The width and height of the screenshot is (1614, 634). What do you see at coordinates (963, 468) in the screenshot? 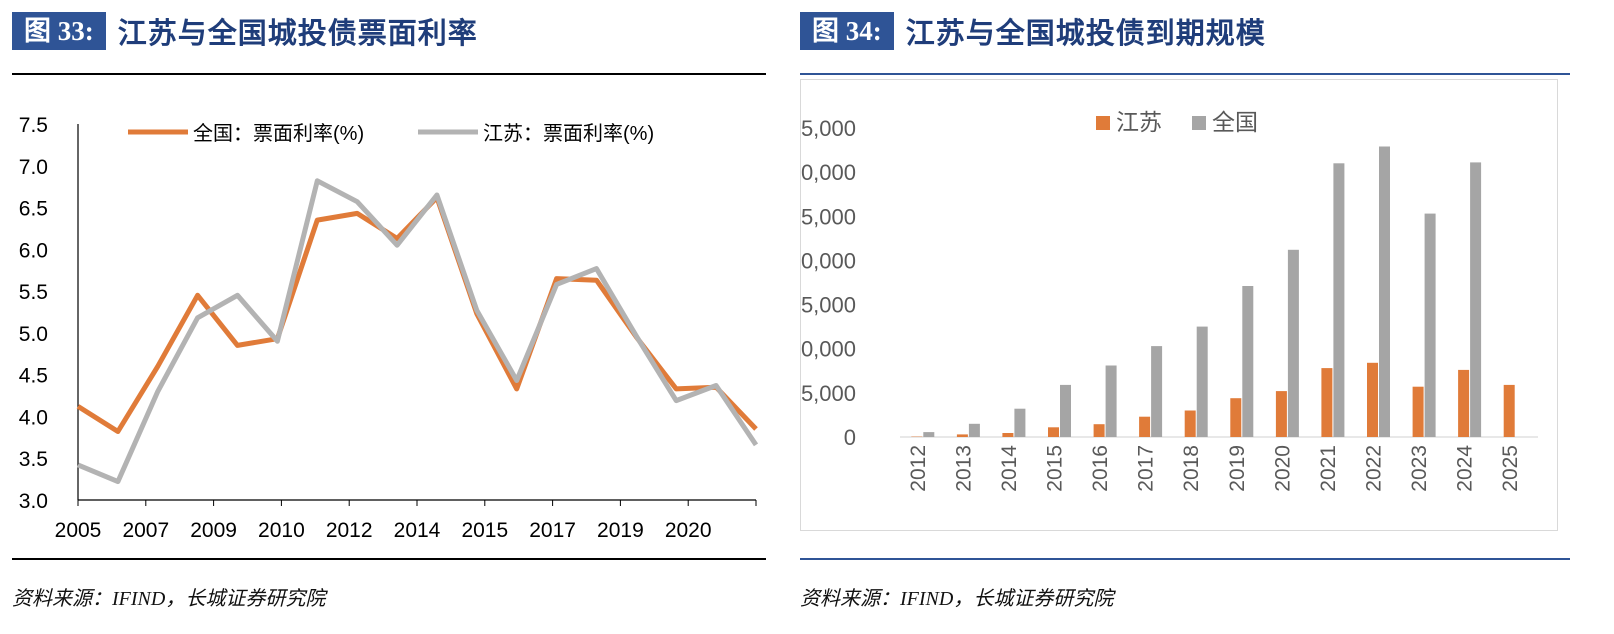
I see `x-tick-label: 2013` at bounding box center [963, 468].